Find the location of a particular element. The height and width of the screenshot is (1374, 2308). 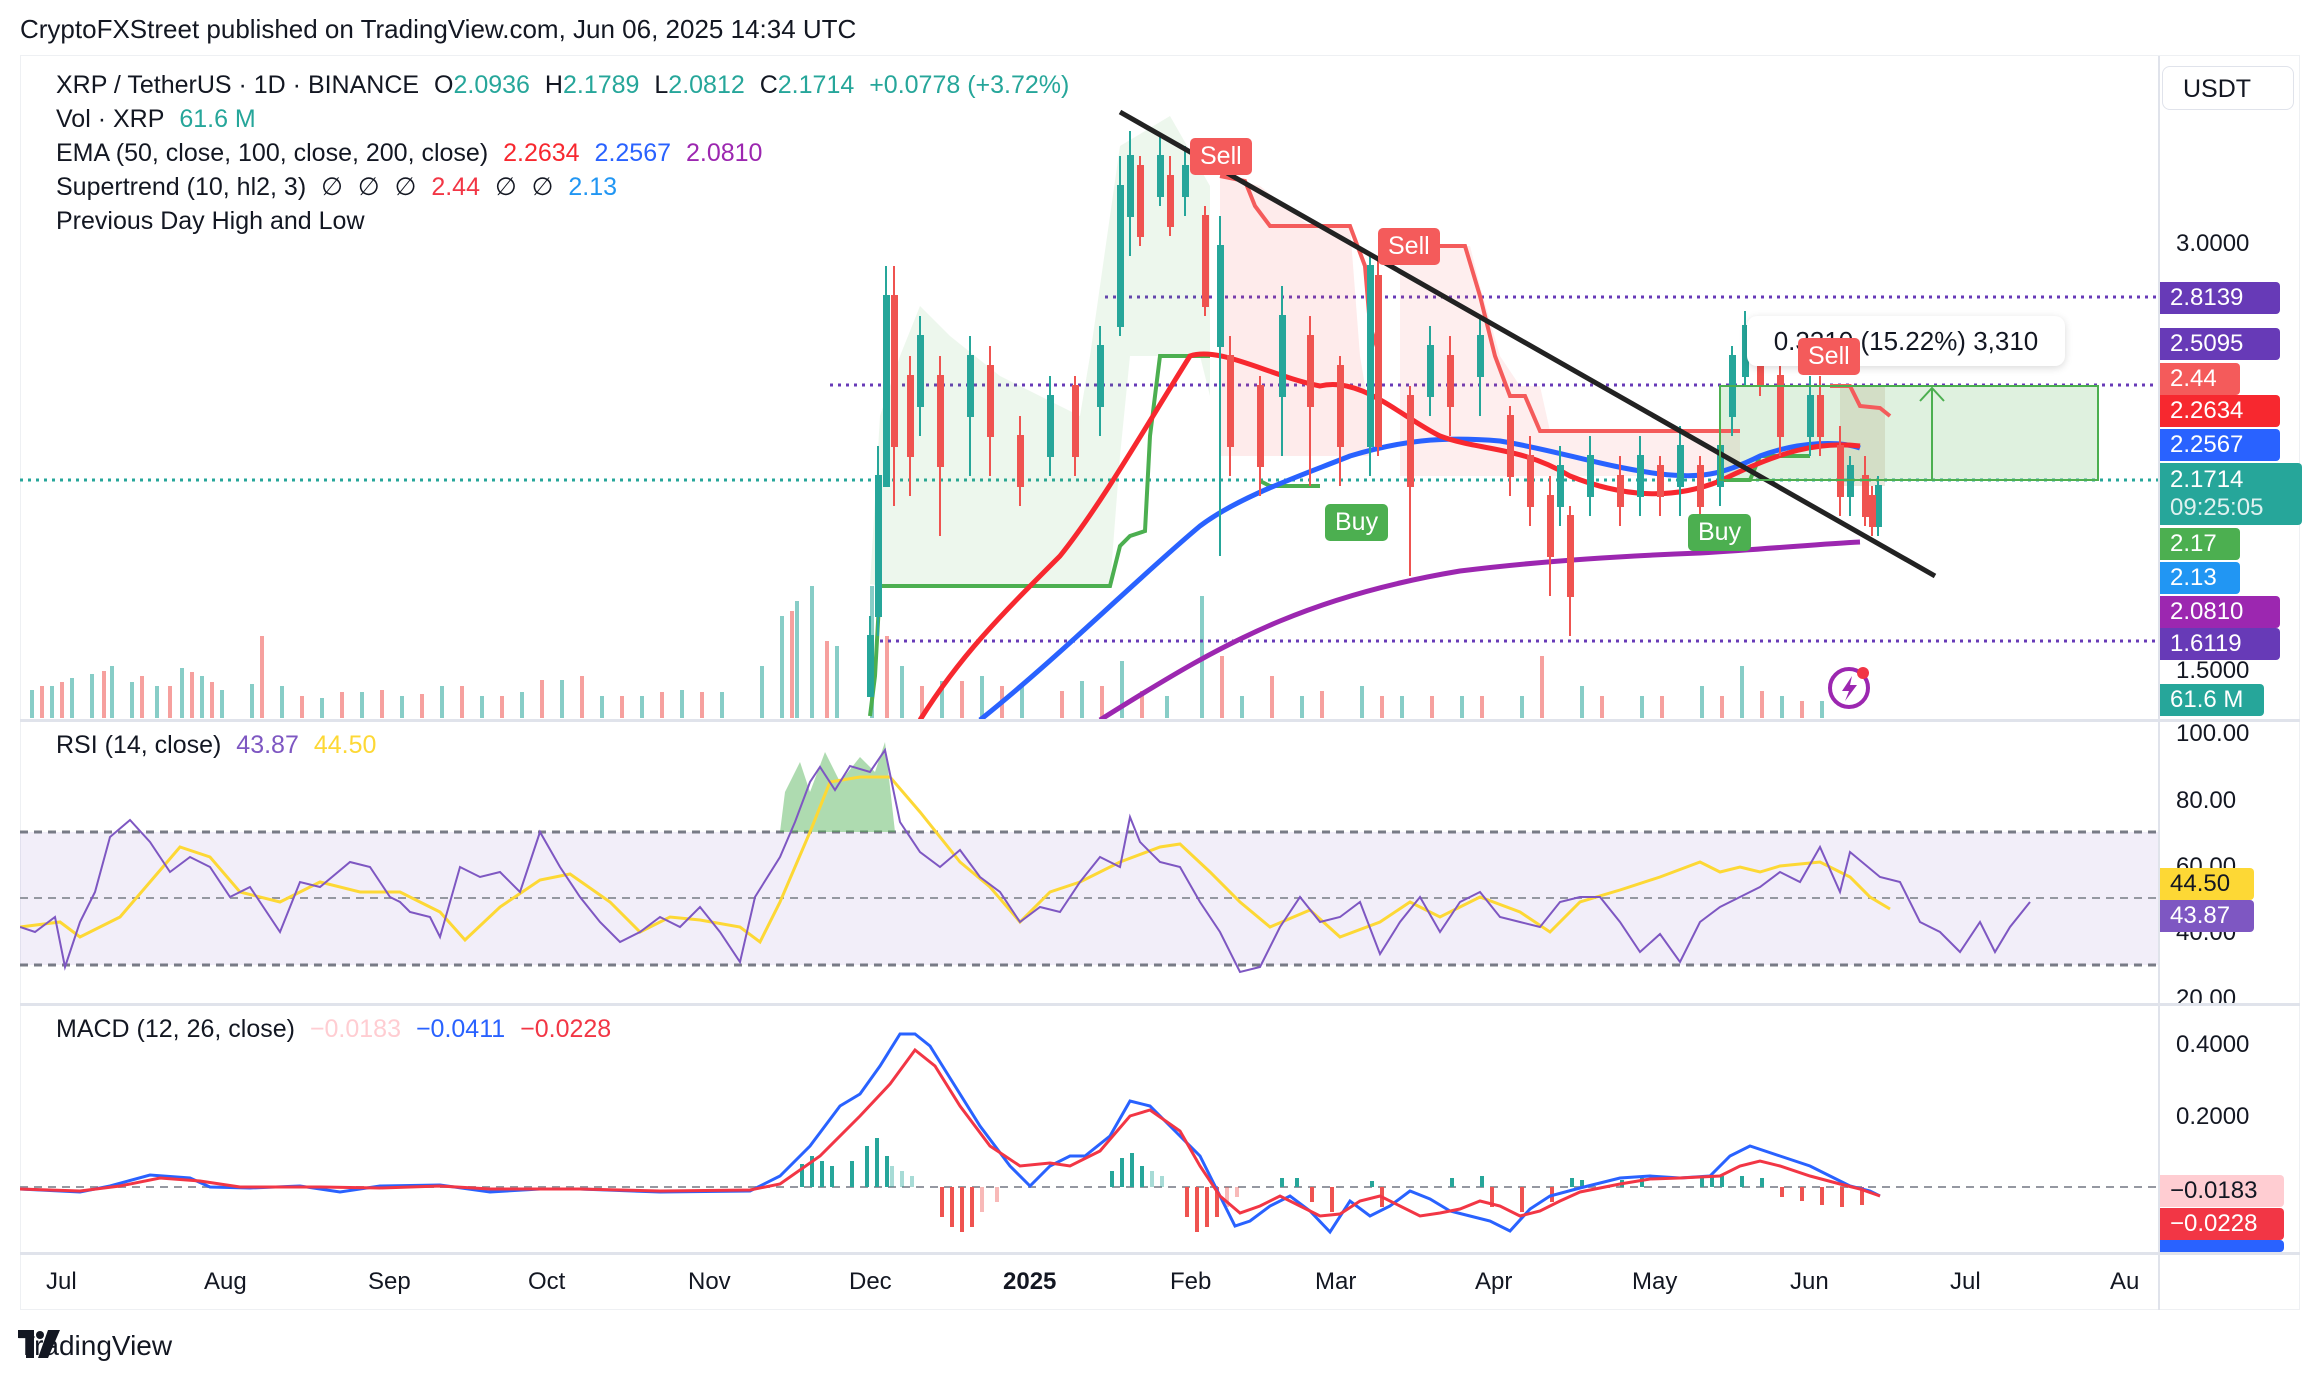

year-label: 2025 is located at coordinates (1030, 1281).